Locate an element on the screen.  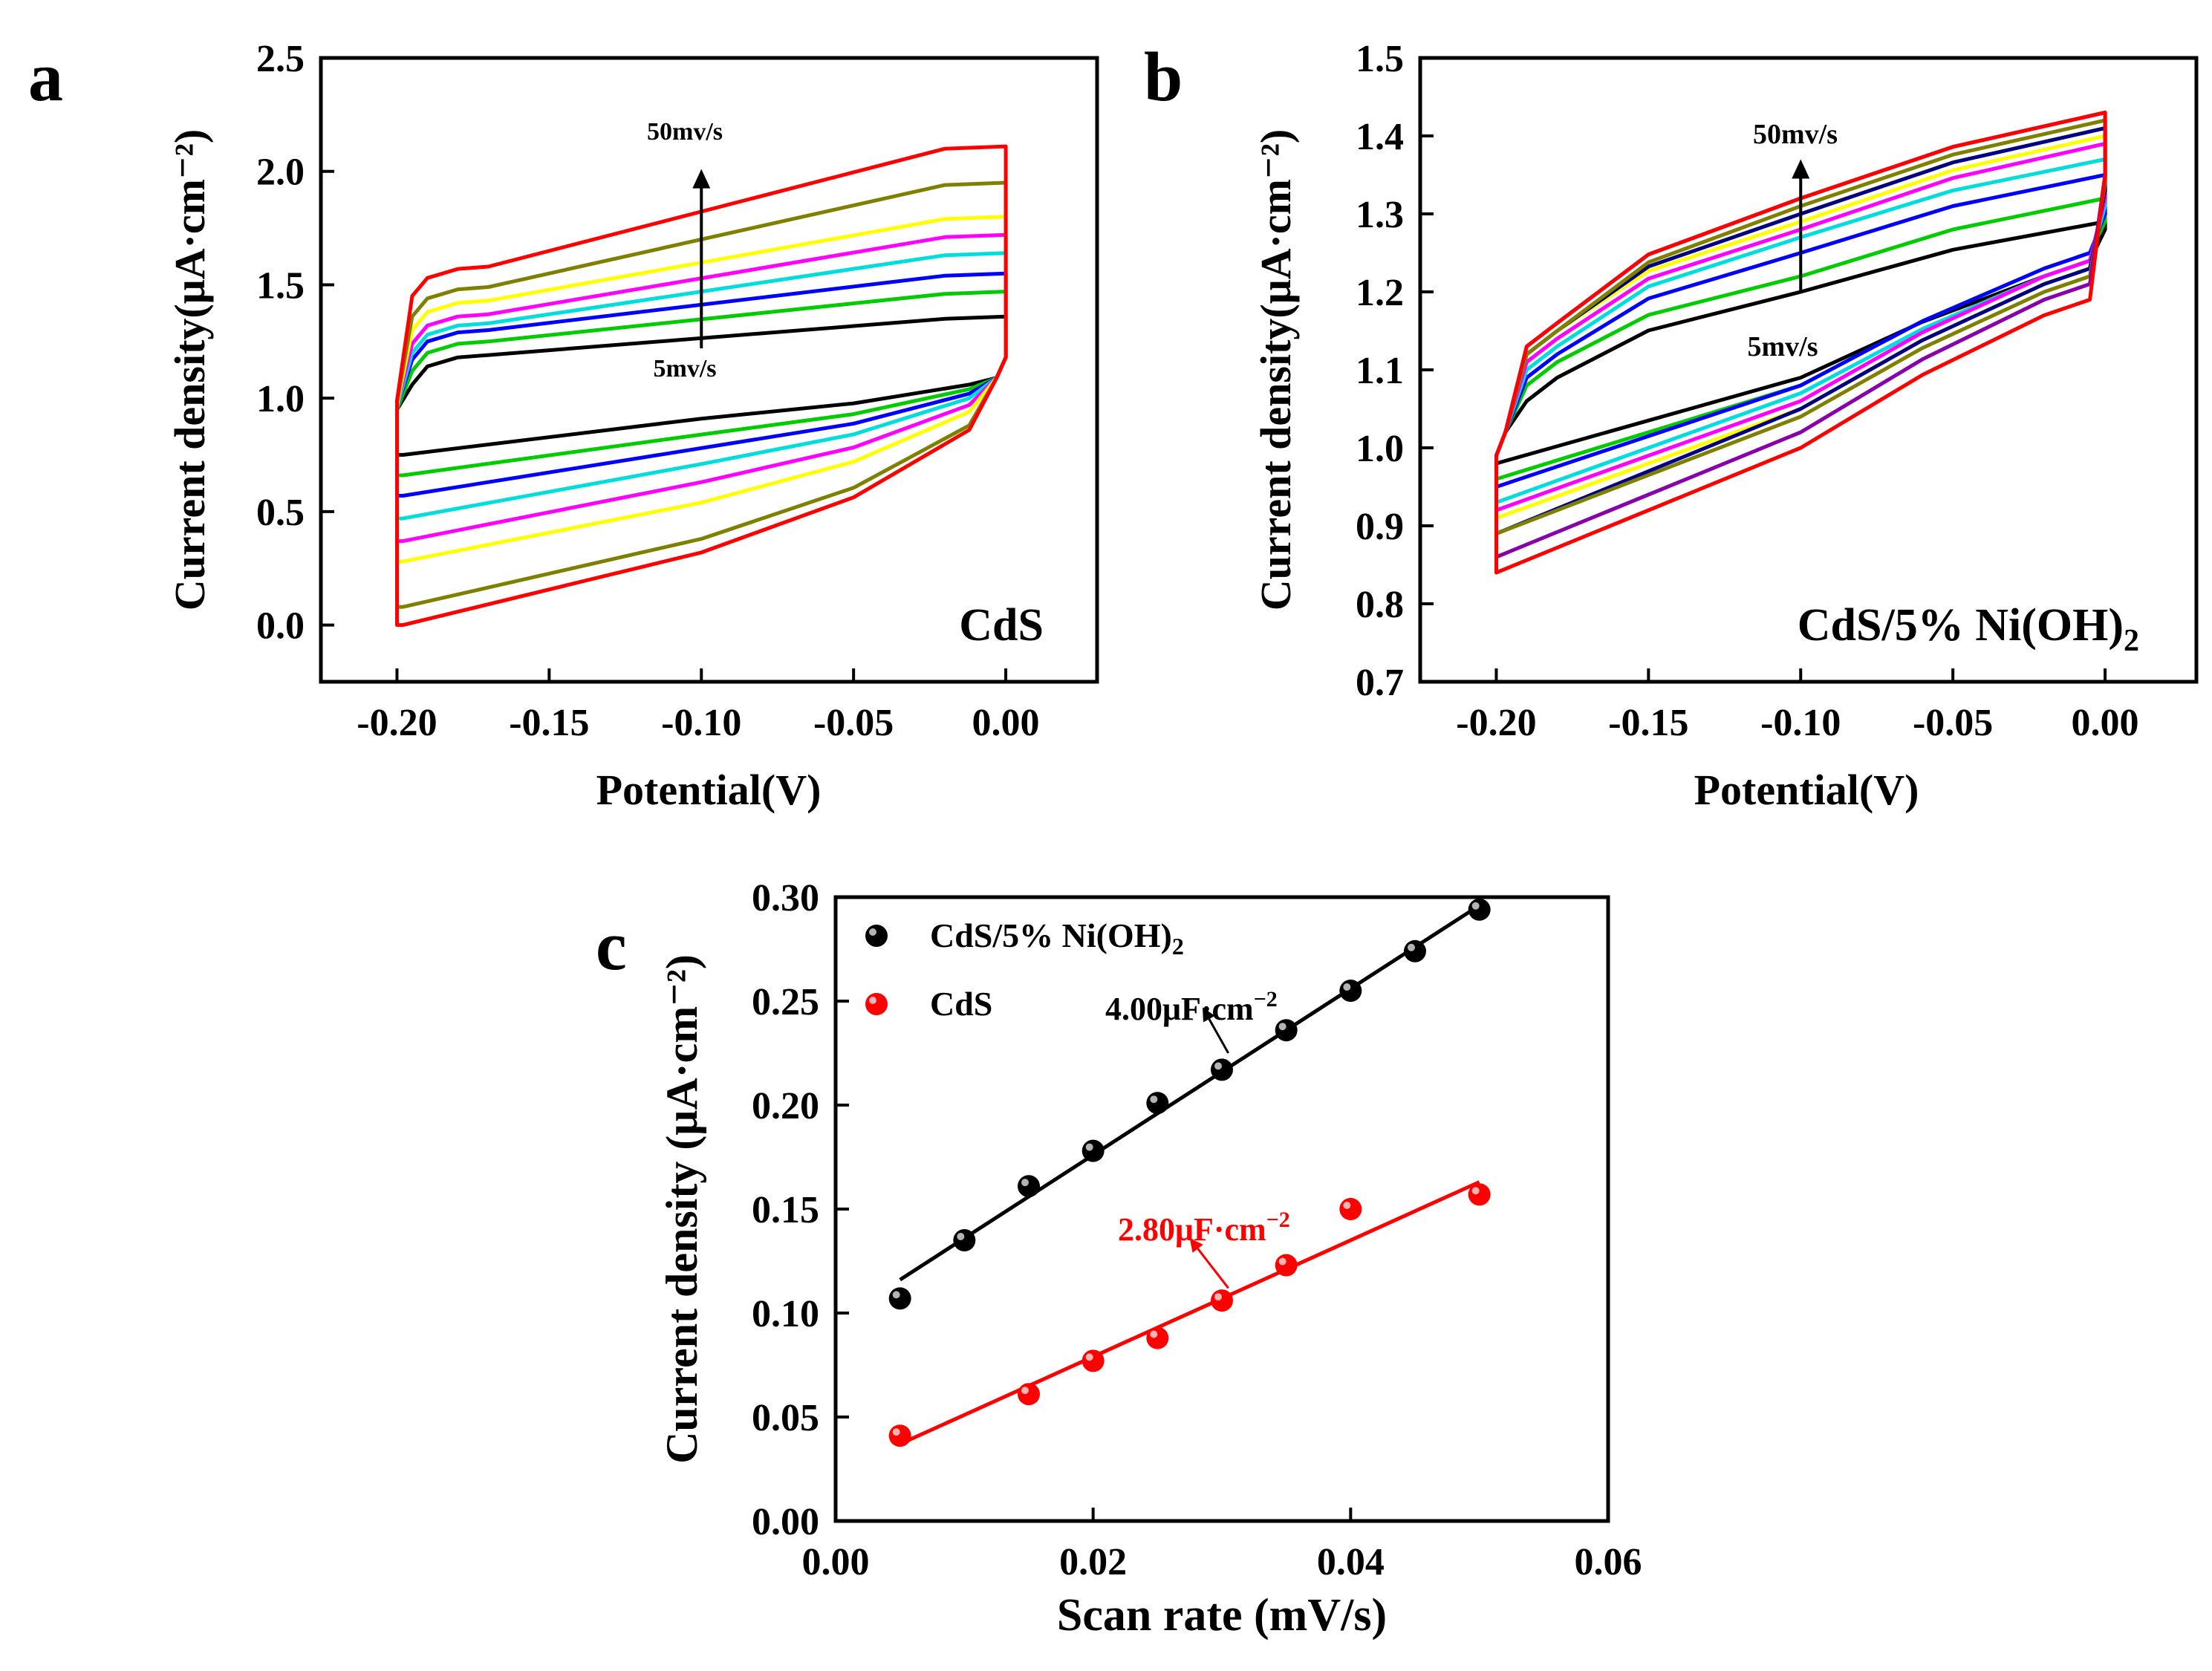
arrow-b-head is located at coordinates (1801, 169).